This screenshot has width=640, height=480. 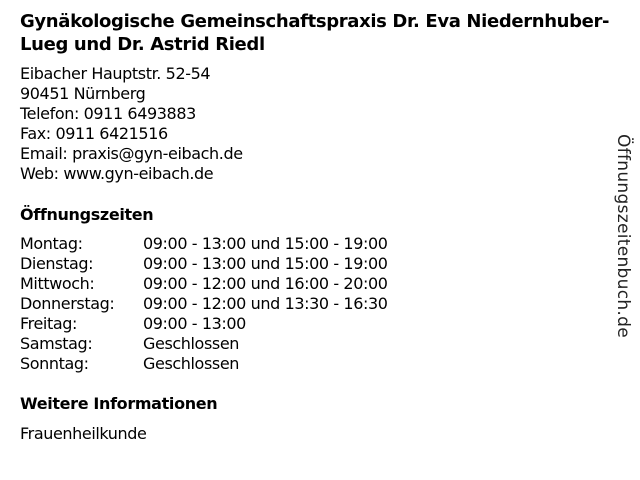 I want to click on day: Montag:, so click(x=51, y=243).